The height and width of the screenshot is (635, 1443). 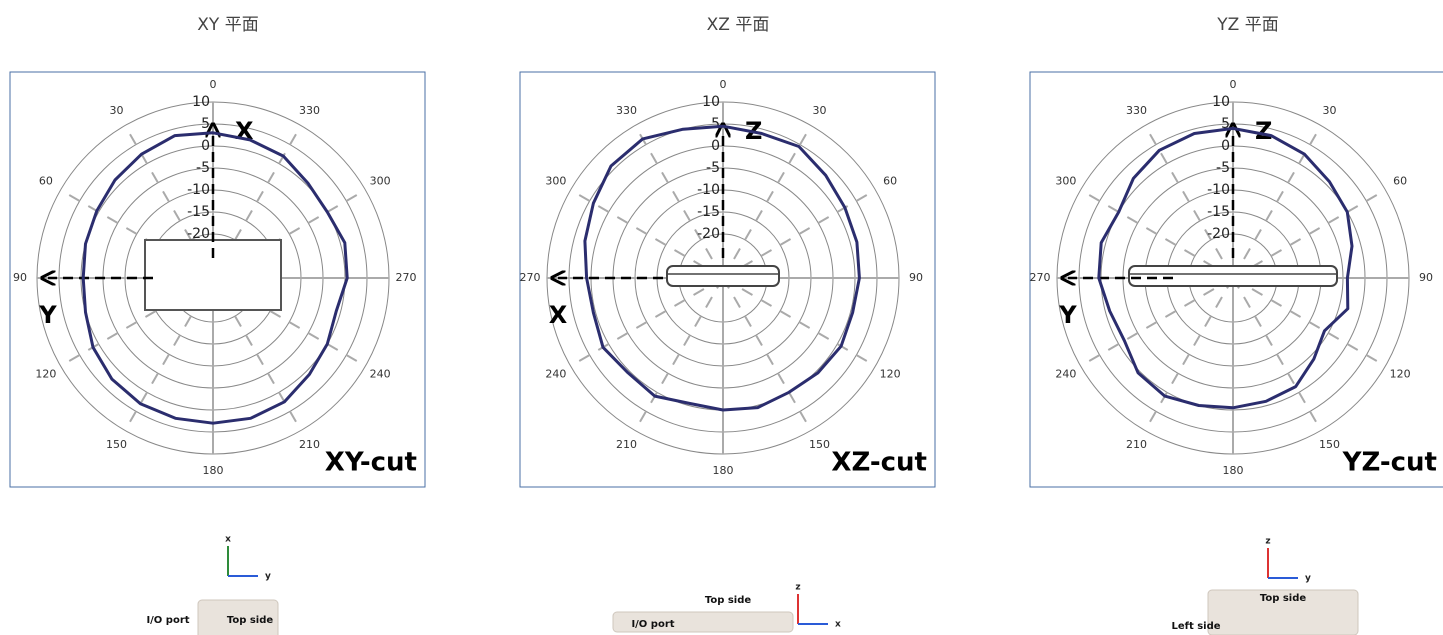 What do you see at coordinates (227, 25) in the screenshot?
I see `chart-title: XY 平面` at bounding box center [227, 25].